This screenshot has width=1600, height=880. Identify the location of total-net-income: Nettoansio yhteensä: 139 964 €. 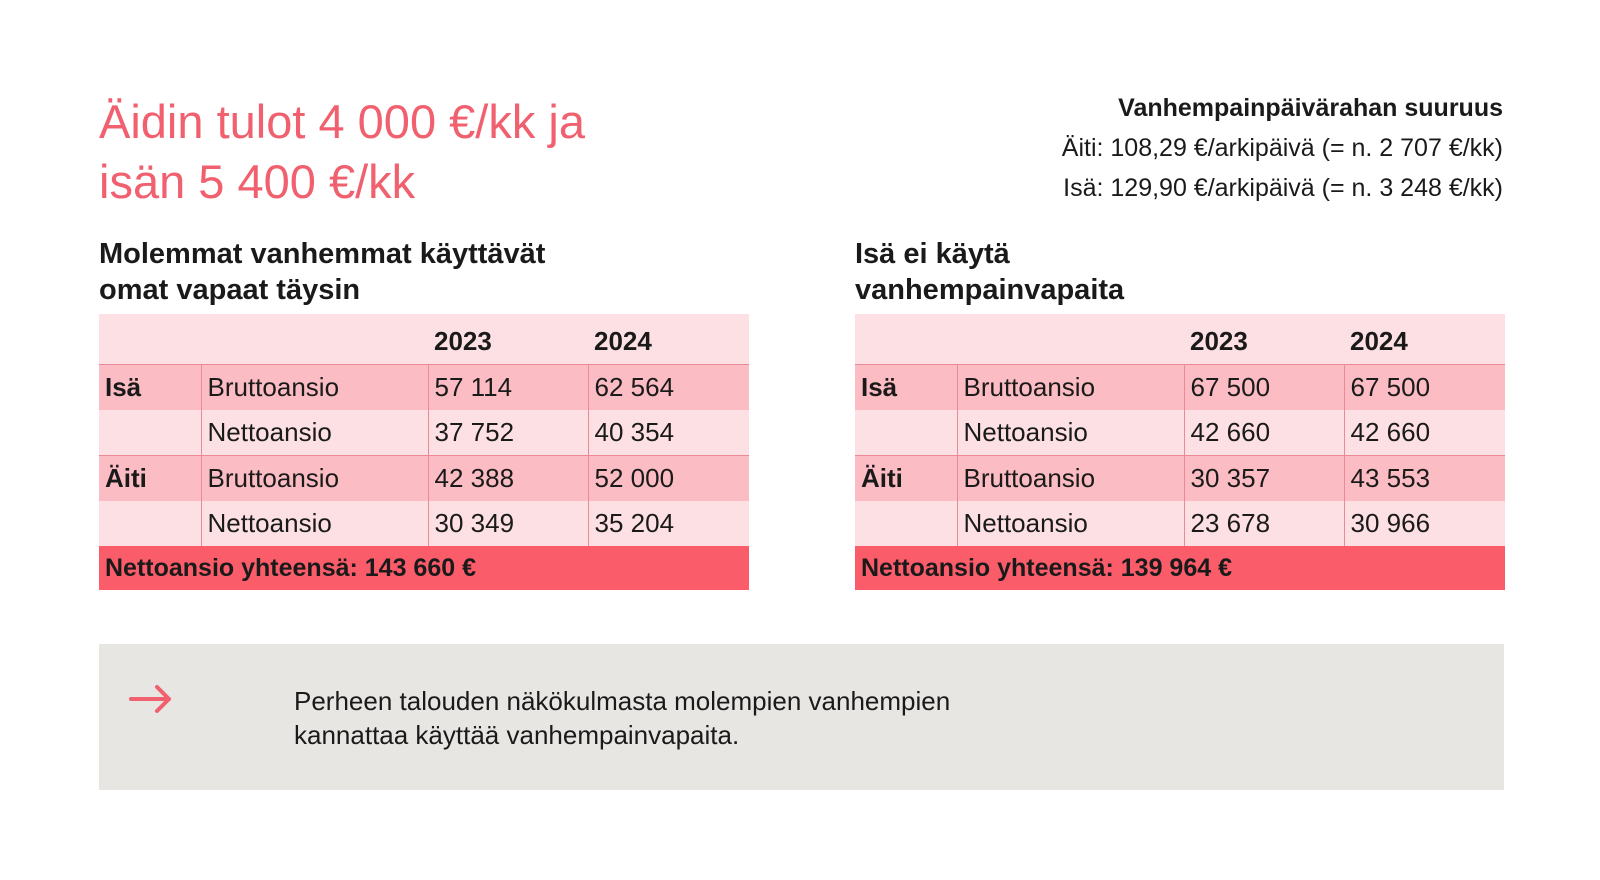
(1180, 568).